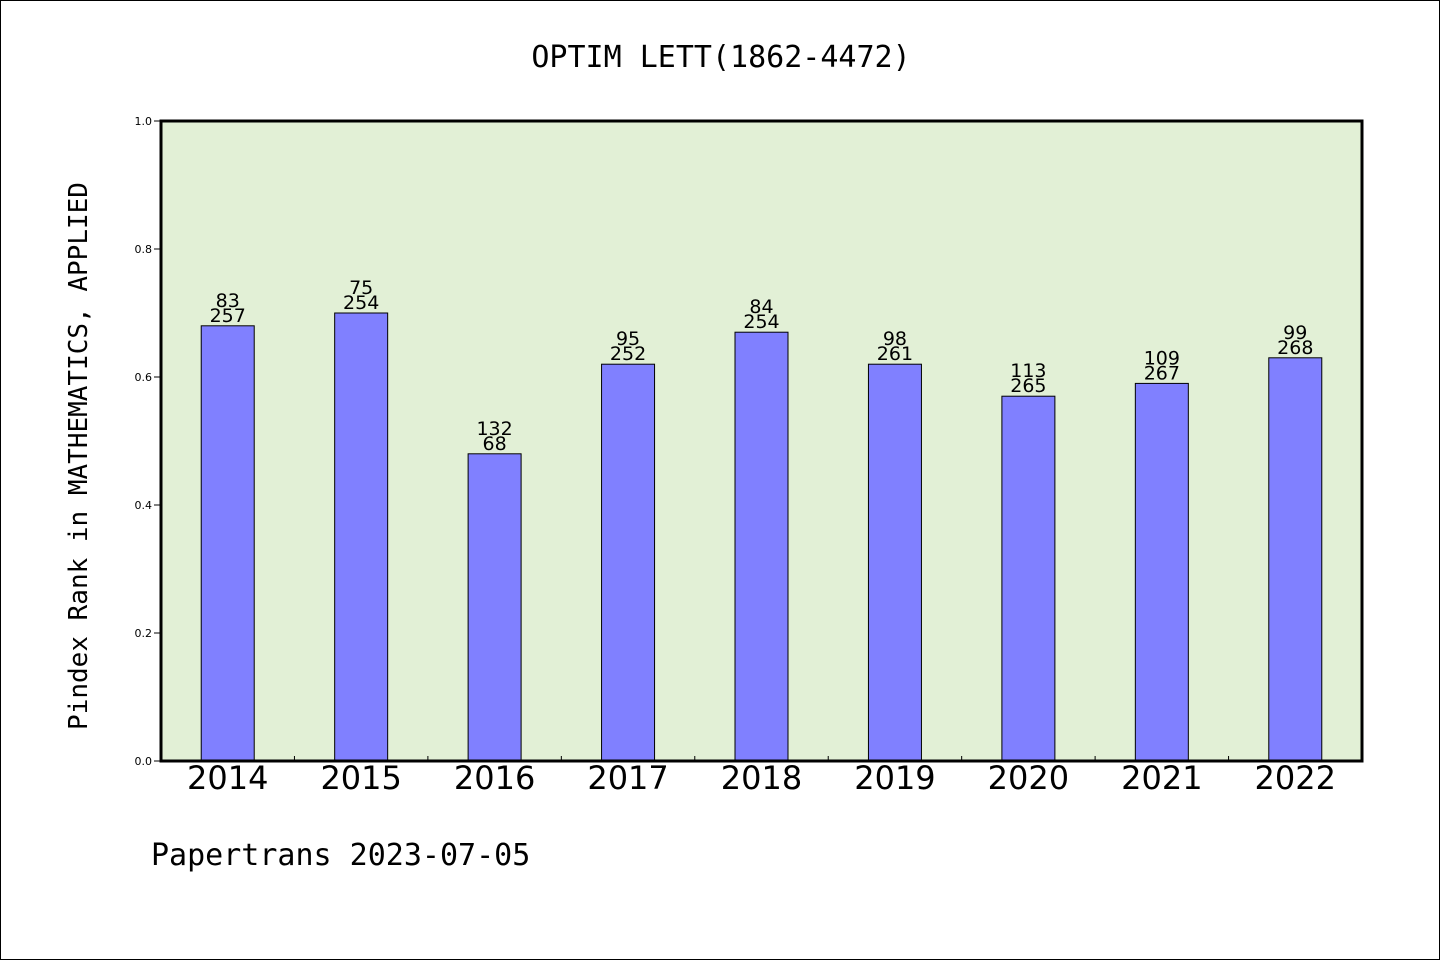 The width and height of the screenshot is (1440, 961). I want to click on y-tick-label: 1.0, so click(144, 121).